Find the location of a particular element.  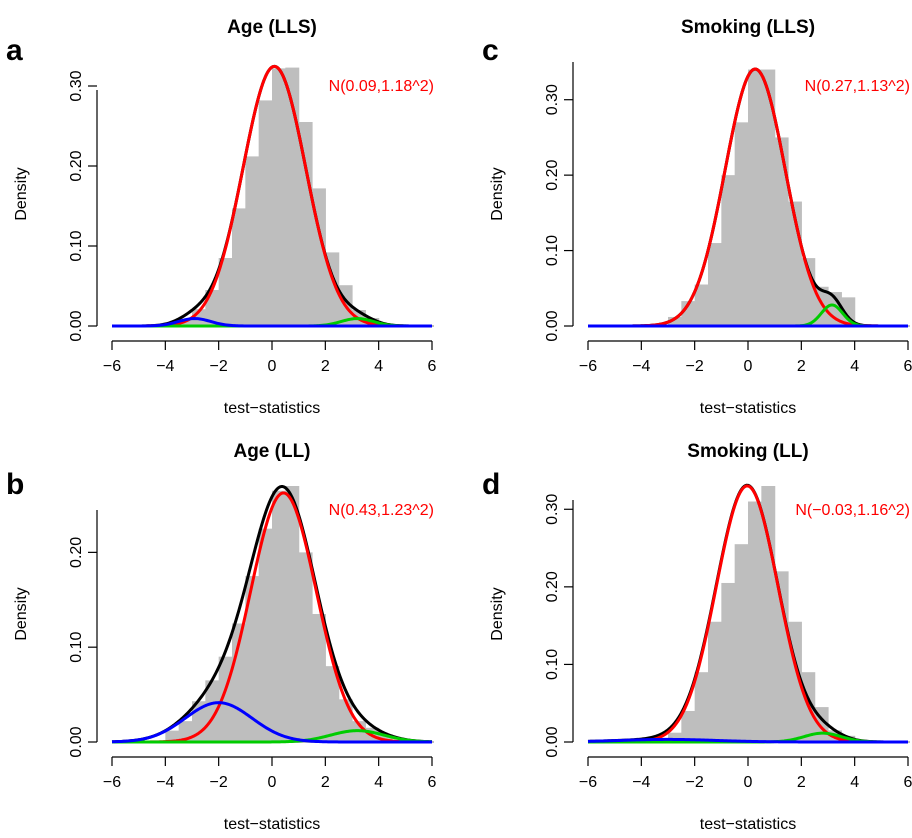

panel-b-y-tick-label: 0.10 is located at coordinates (76, 647).